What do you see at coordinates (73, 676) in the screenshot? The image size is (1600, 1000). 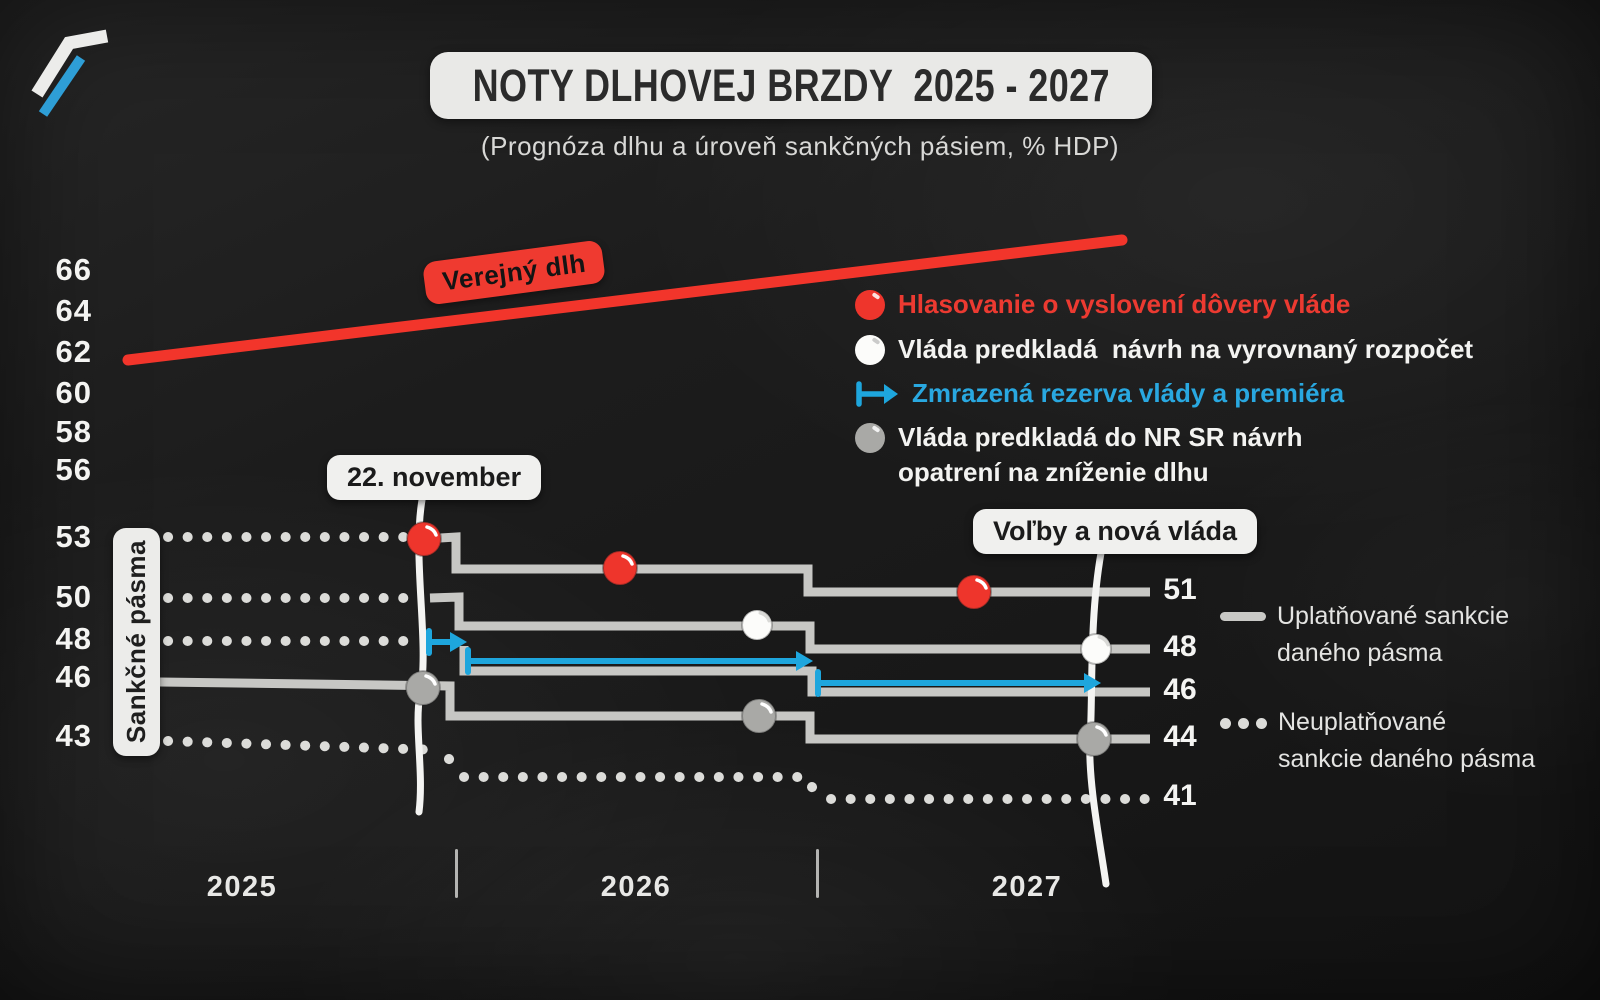 I see `y-axis-tick-lower-46: 46` at bounding box center [73, 676].